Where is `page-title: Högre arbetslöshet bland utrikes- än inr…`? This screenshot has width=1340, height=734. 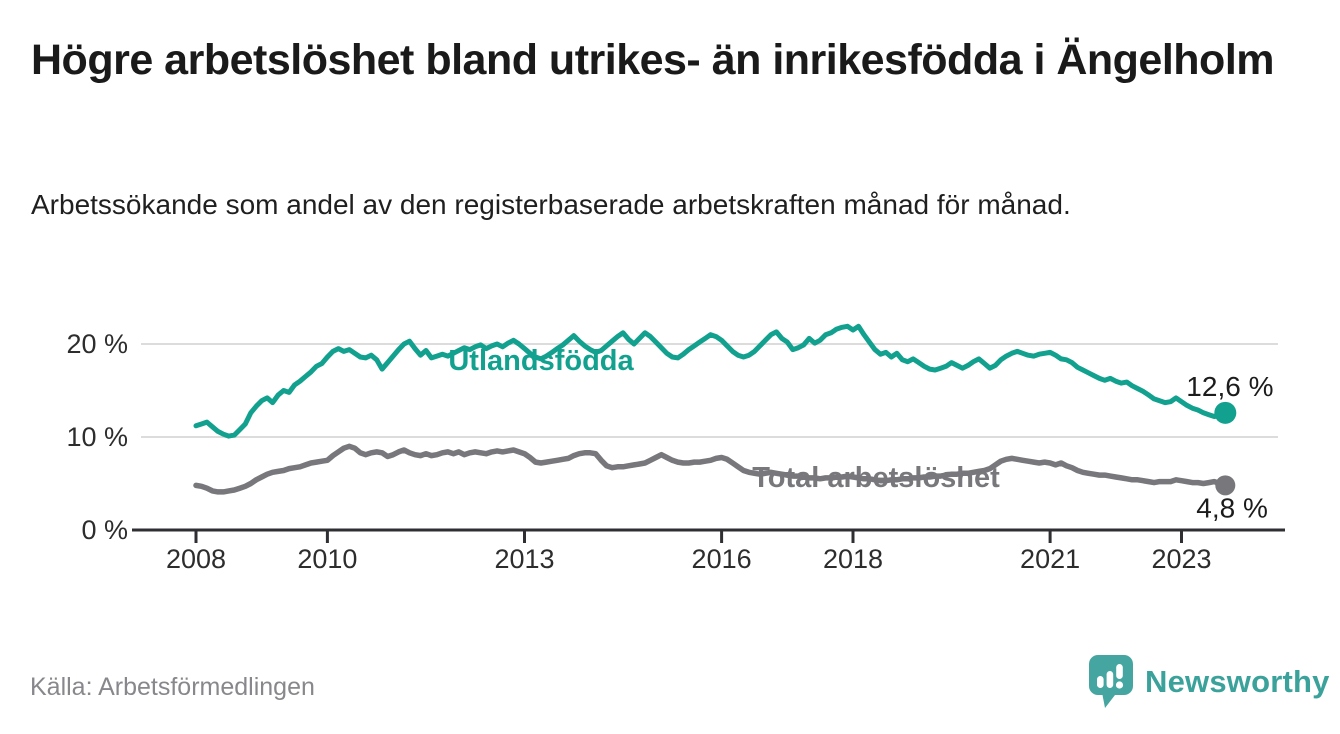
page-title: Högre arbetslöshet bland utrikes- än inr… is located at coordinates (653, 60).